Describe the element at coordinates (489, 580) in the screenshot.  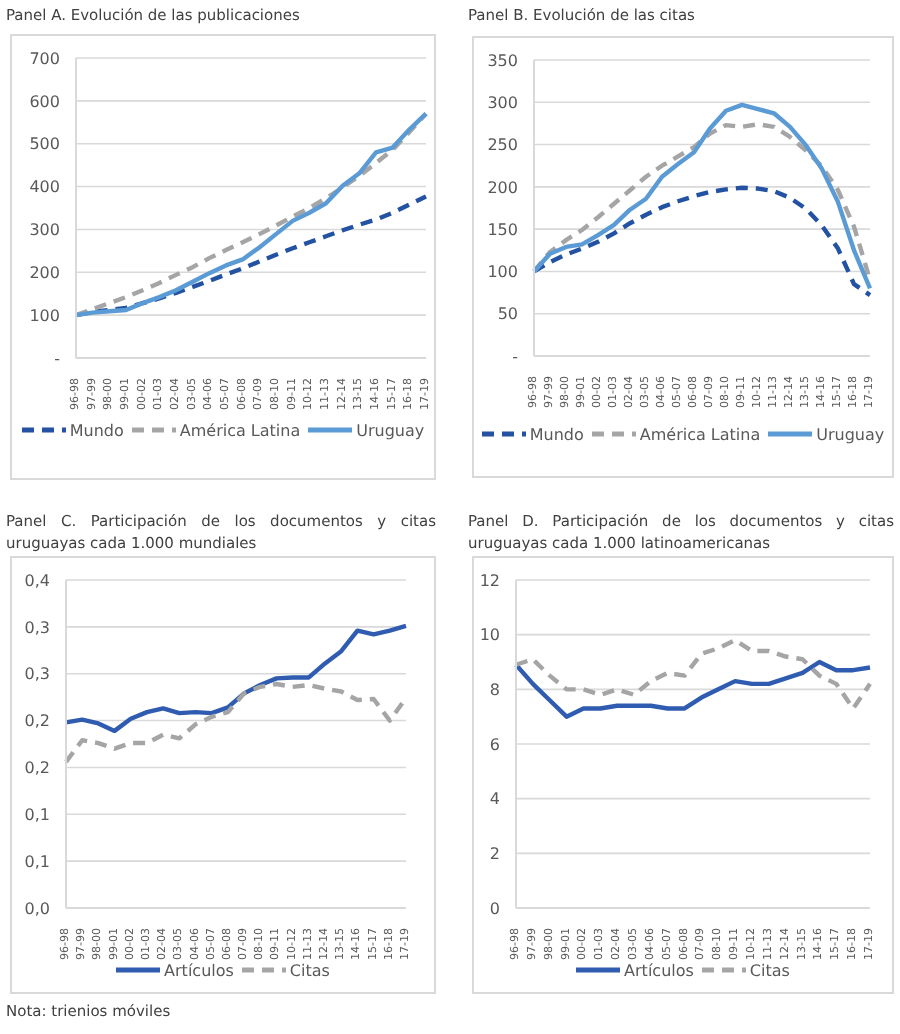
I see `y-tick-label: 12` at that location.